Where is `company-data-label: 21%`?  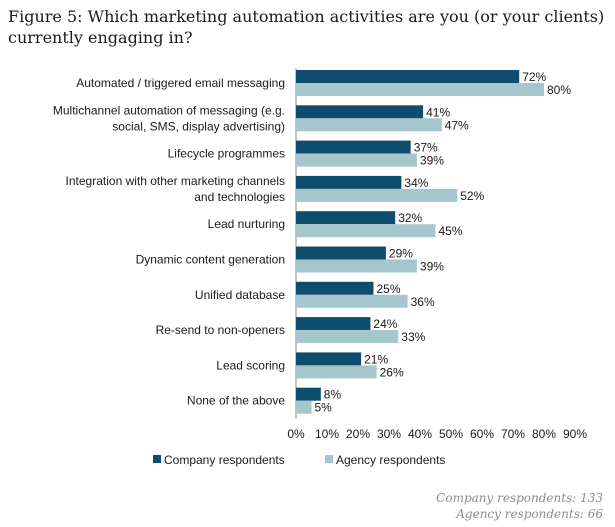 company-data-label: 21% is located at coordinates (376, 359).